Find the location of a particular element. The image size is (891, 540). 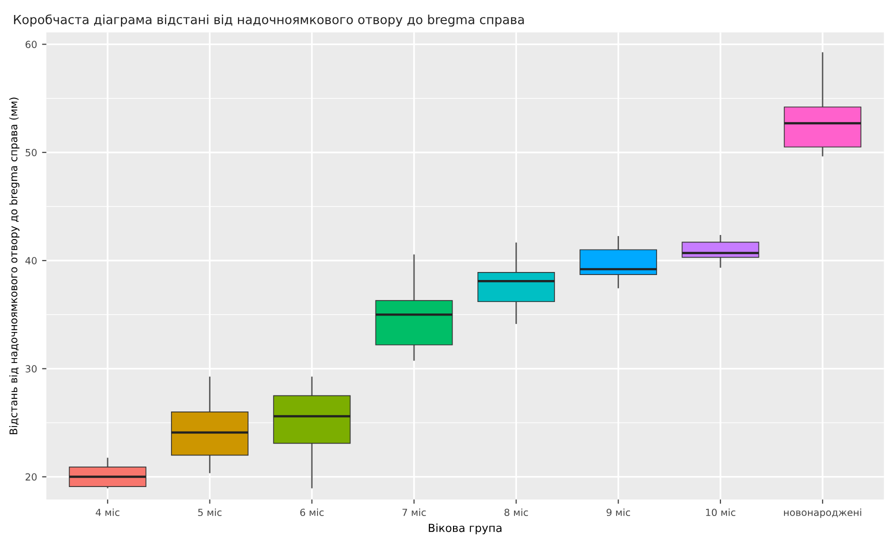

x-tick-label: 6 міс is located at coordinates (312, 512).